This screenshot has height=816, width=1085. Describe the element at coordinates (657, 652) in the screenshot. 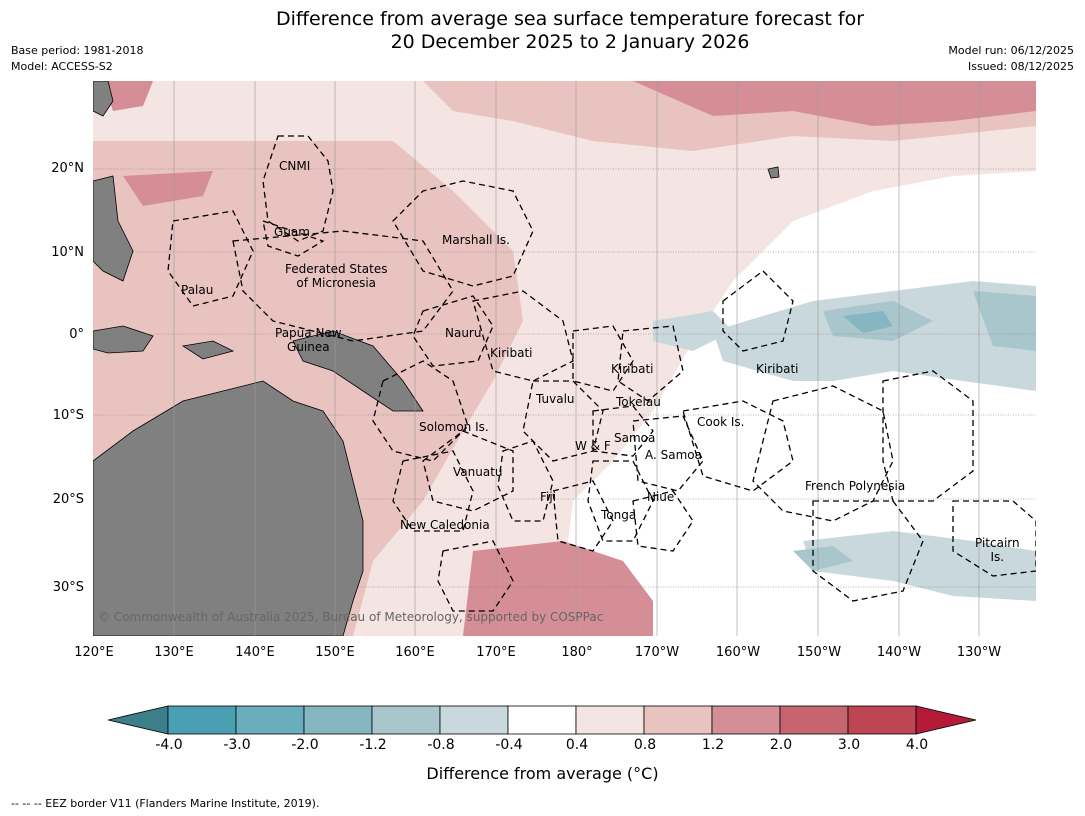

I see `lon-label-170w: 170°W` at that location.